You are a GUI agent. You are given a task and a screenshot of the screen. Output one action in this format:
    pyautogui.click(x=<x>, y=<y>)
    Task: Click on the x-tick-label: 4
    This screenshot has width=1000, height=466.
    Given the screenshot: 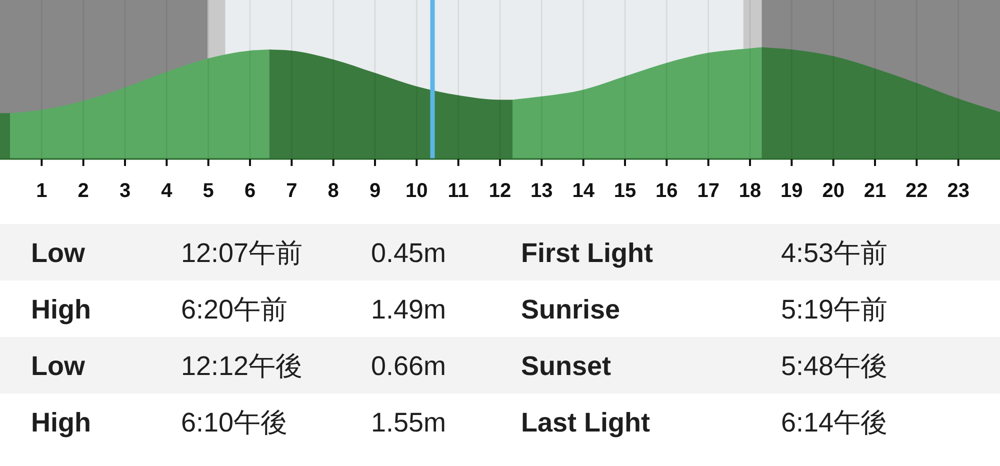 What is the action you would take?
    pyautogui.click(x=167, y=191)
    